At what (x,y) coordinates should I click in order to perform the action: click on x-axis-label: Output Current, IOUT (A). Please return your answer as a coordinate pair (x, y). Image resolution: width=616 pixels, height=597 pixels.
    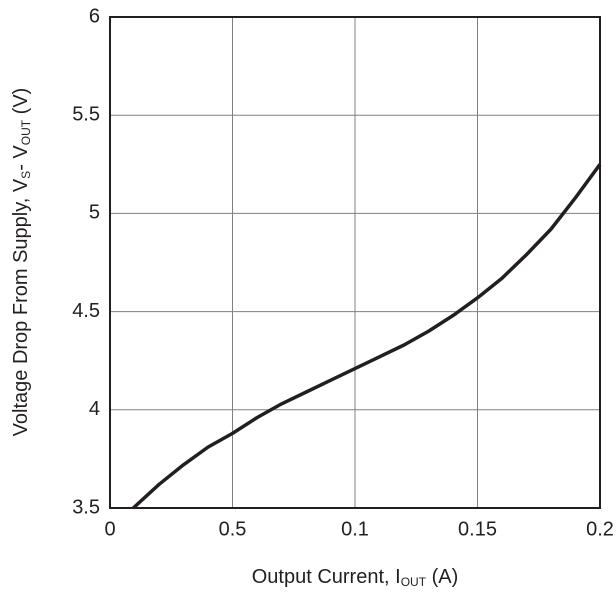
    Looking at the image, I should click on (355, 577).